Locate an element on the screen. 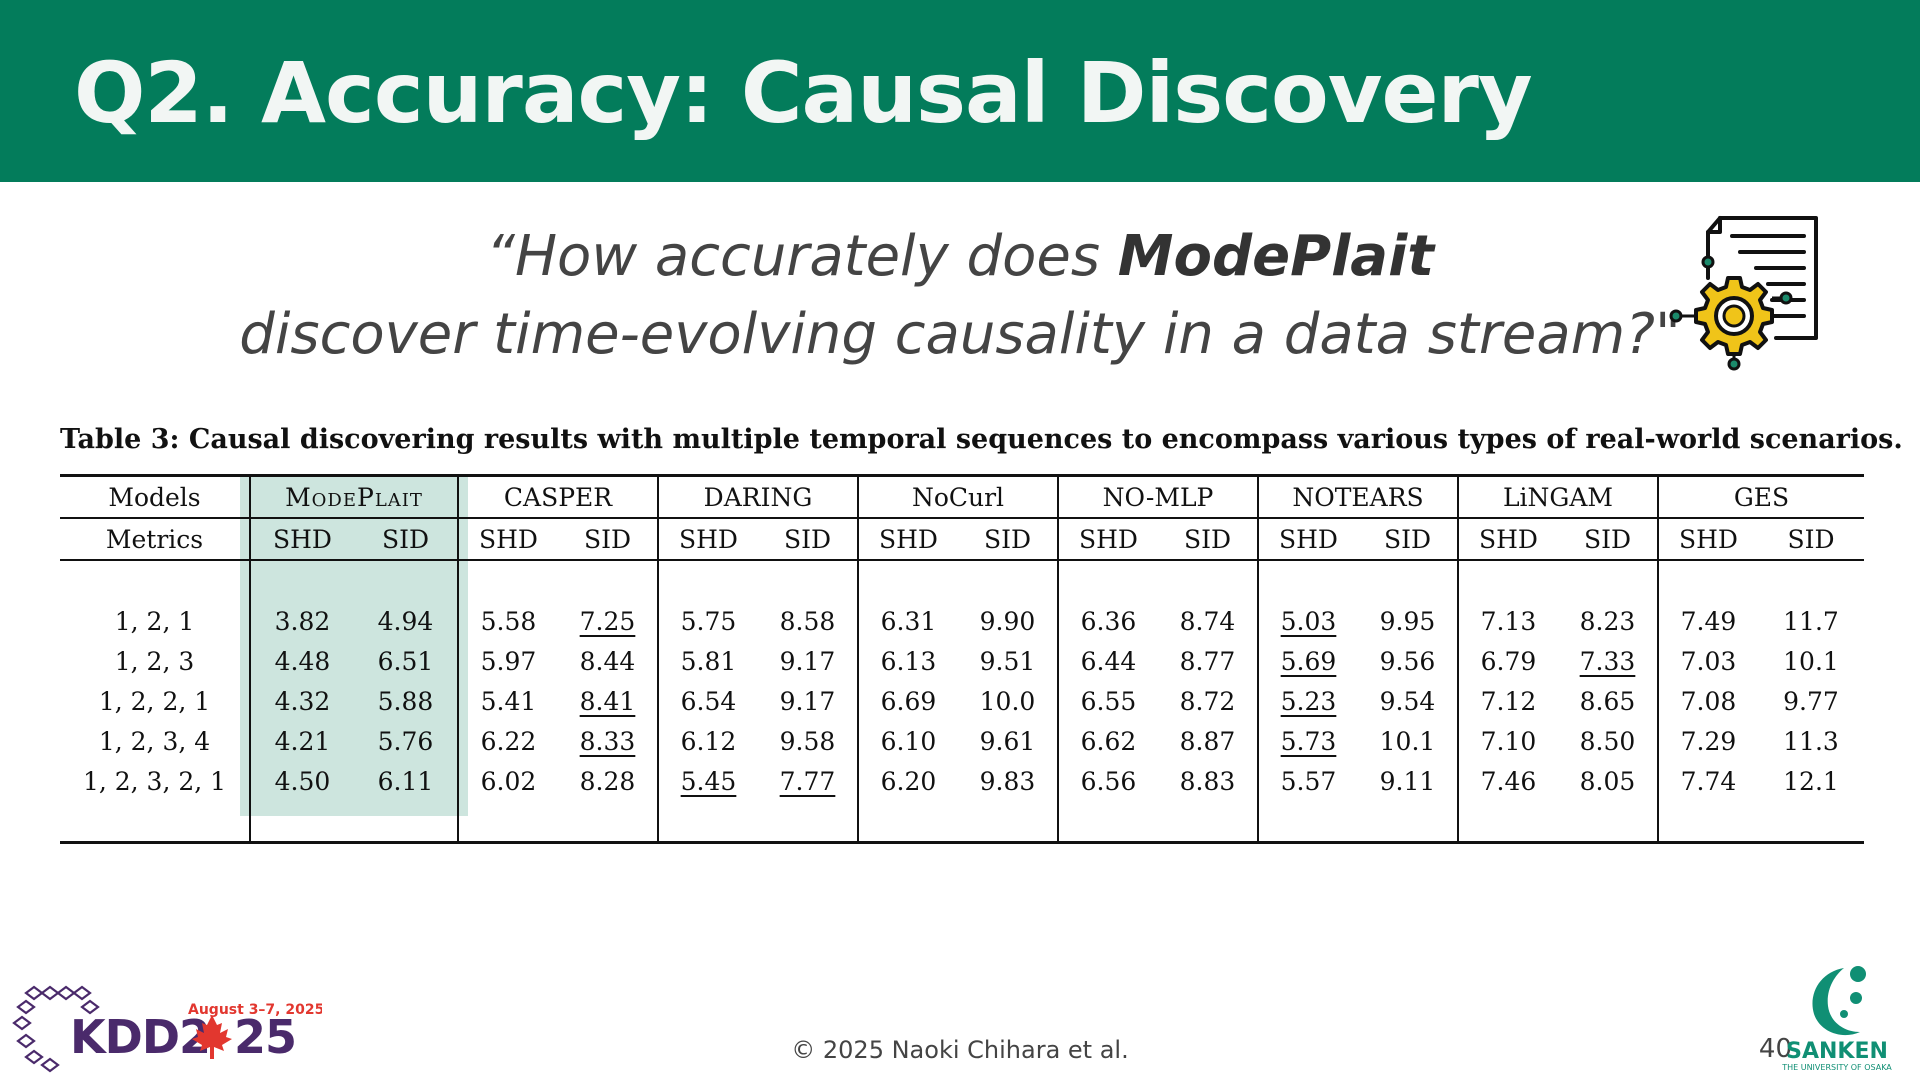  table-cell: 5.76 is located at coordinates (405, 741).